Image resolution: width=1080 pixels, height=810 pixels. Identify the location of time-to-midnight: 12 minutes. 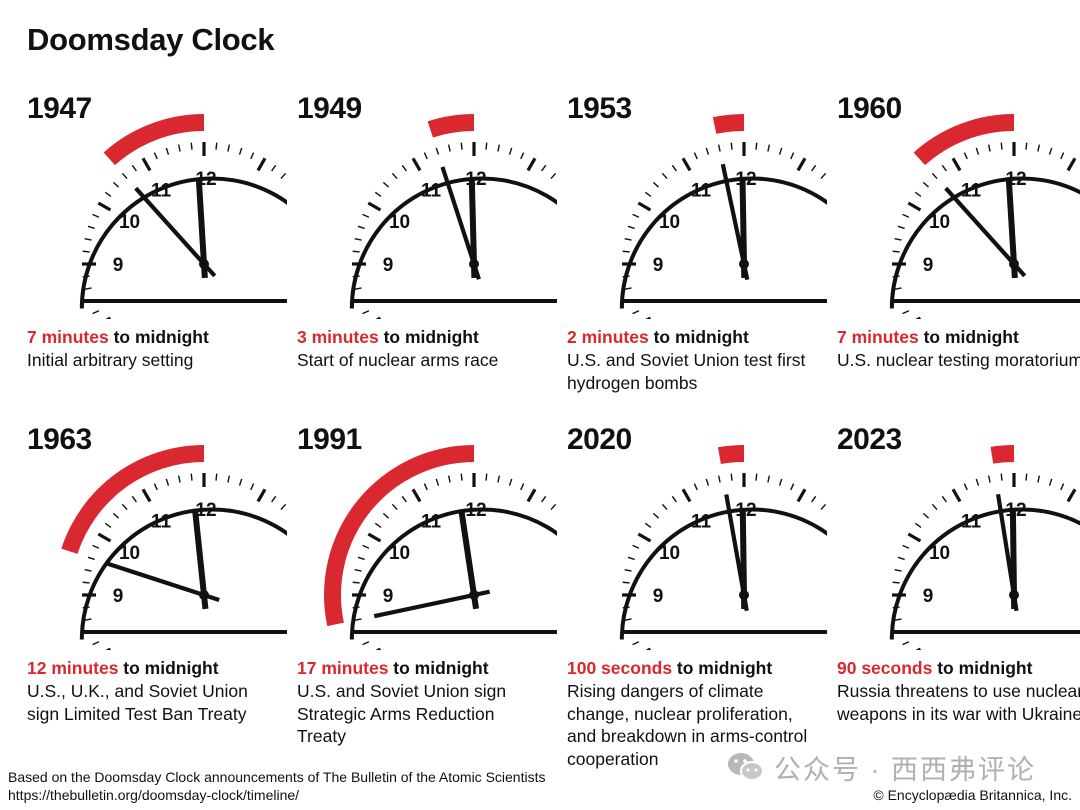
(73, 668).